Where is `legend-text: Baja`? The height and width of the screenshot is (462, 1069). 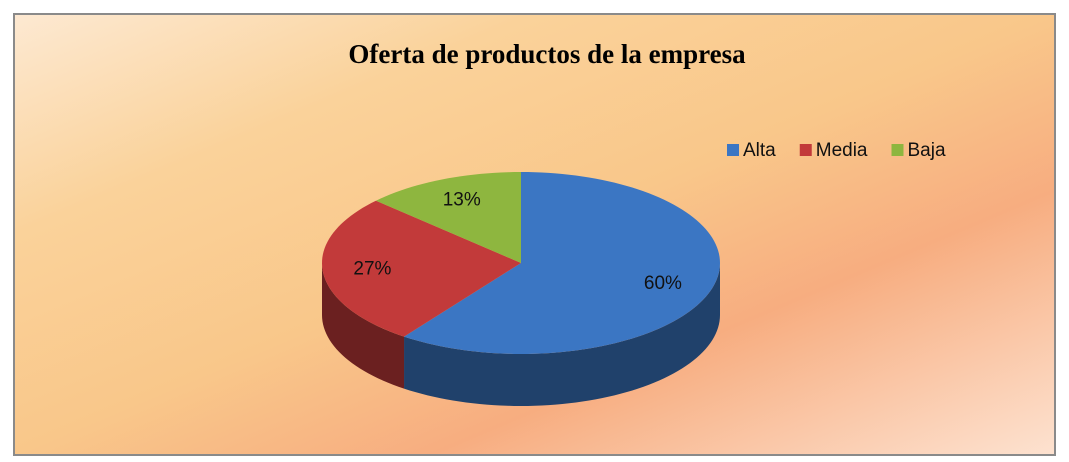
legend-text: Baja is located at coordinates (927, 150).